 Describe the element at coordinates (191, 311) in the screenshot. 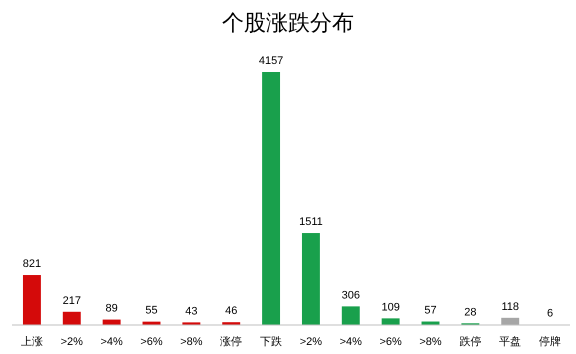

I see `data-label: 43` at that location.